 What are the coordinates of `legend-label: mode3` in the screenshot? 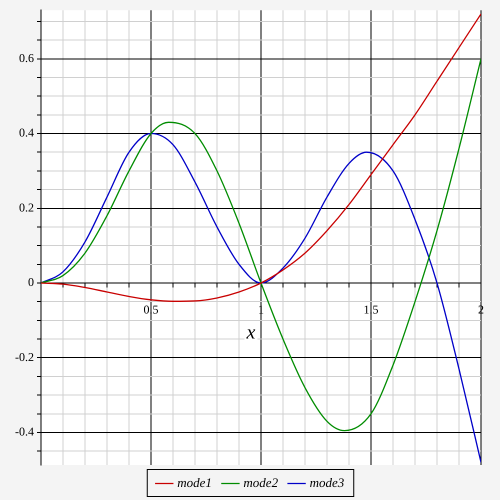 It's located at (327, 482).